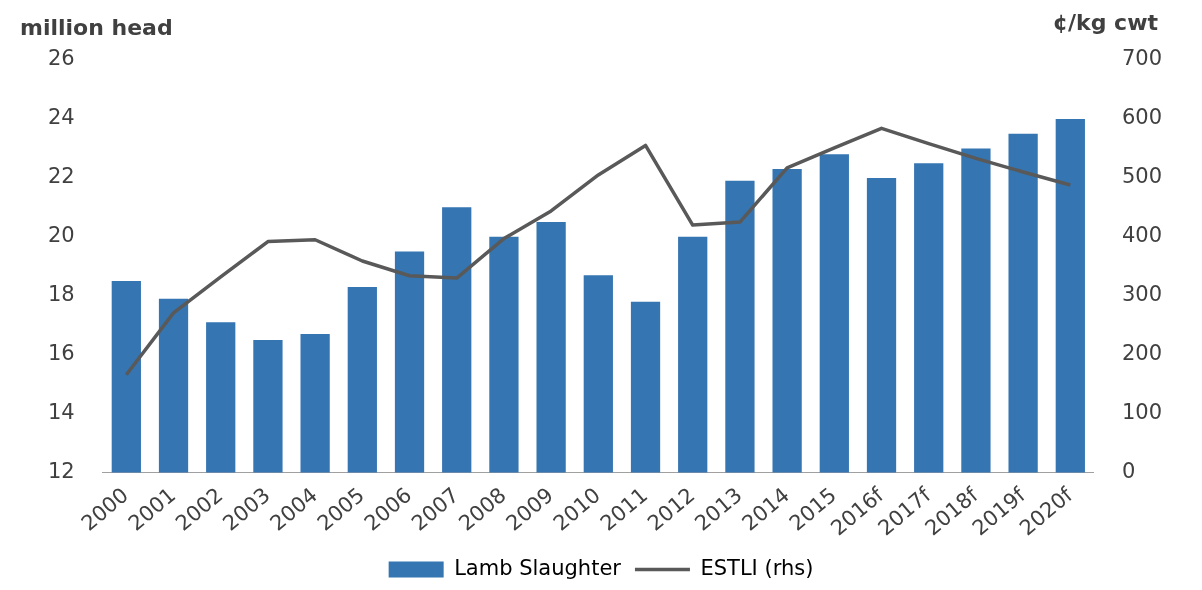 The image size is (1202, 590). What do you see at coordinates (61, 117) in the screenshot?
I see `y-tick-label: 24` at bounding box center [61, 117].